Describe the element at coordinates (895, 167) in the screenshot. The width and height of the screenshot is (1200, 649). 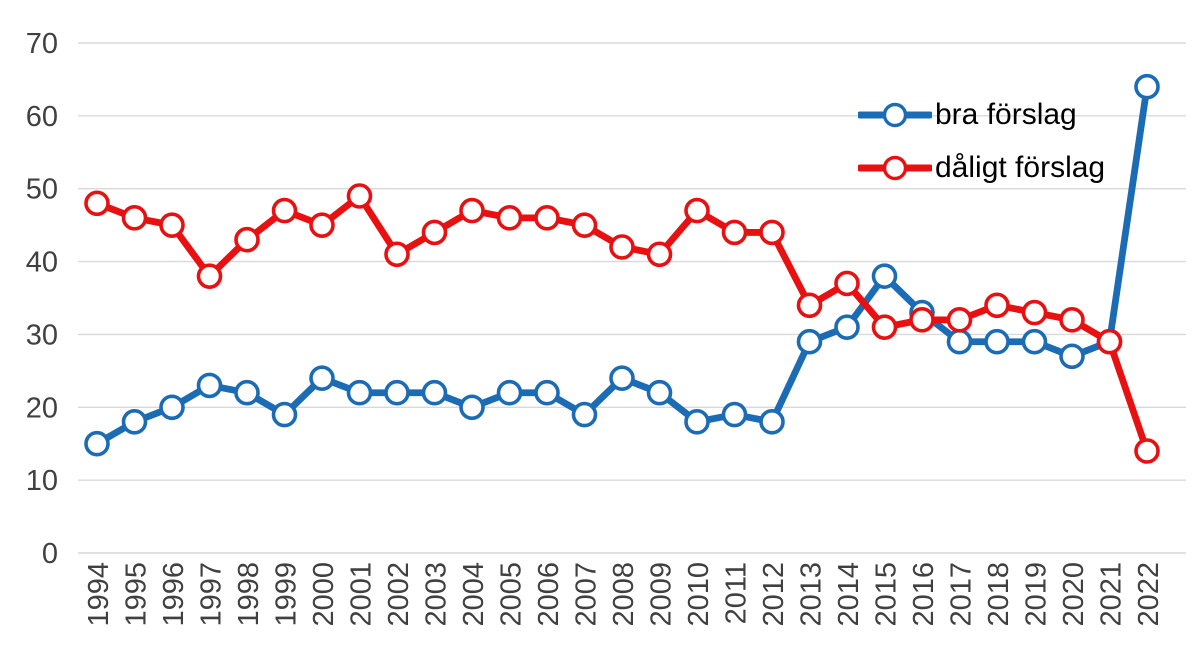
I see `legend-marker-red-line-icon` at that location.